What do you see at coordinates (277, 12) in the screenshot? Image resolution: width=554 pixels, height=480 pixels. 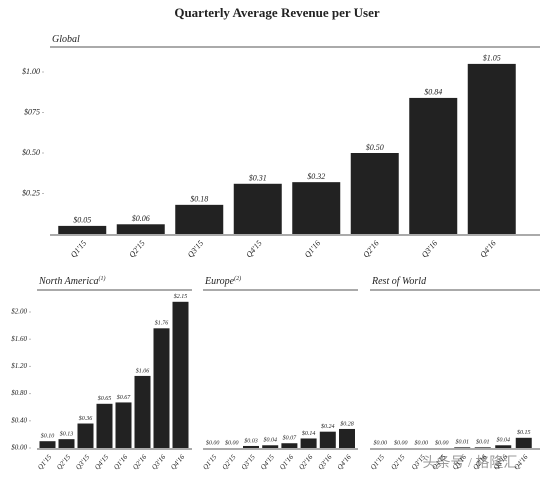 I see `page-title: Quarterly Average Revenue per User` at bounding box center [277, 12].